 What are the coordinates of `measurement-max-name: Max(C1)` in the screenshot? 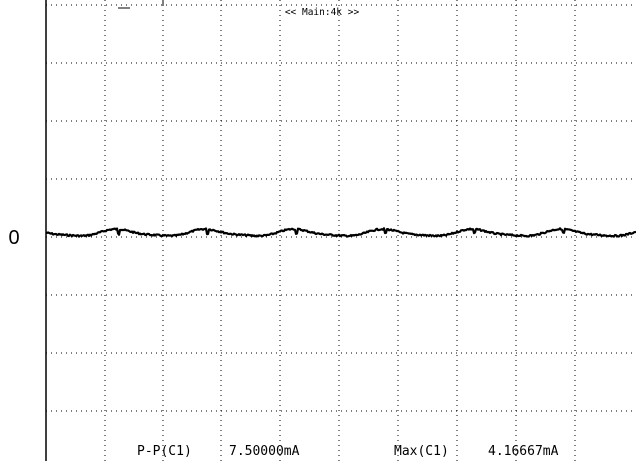 It's located at (421, 451).